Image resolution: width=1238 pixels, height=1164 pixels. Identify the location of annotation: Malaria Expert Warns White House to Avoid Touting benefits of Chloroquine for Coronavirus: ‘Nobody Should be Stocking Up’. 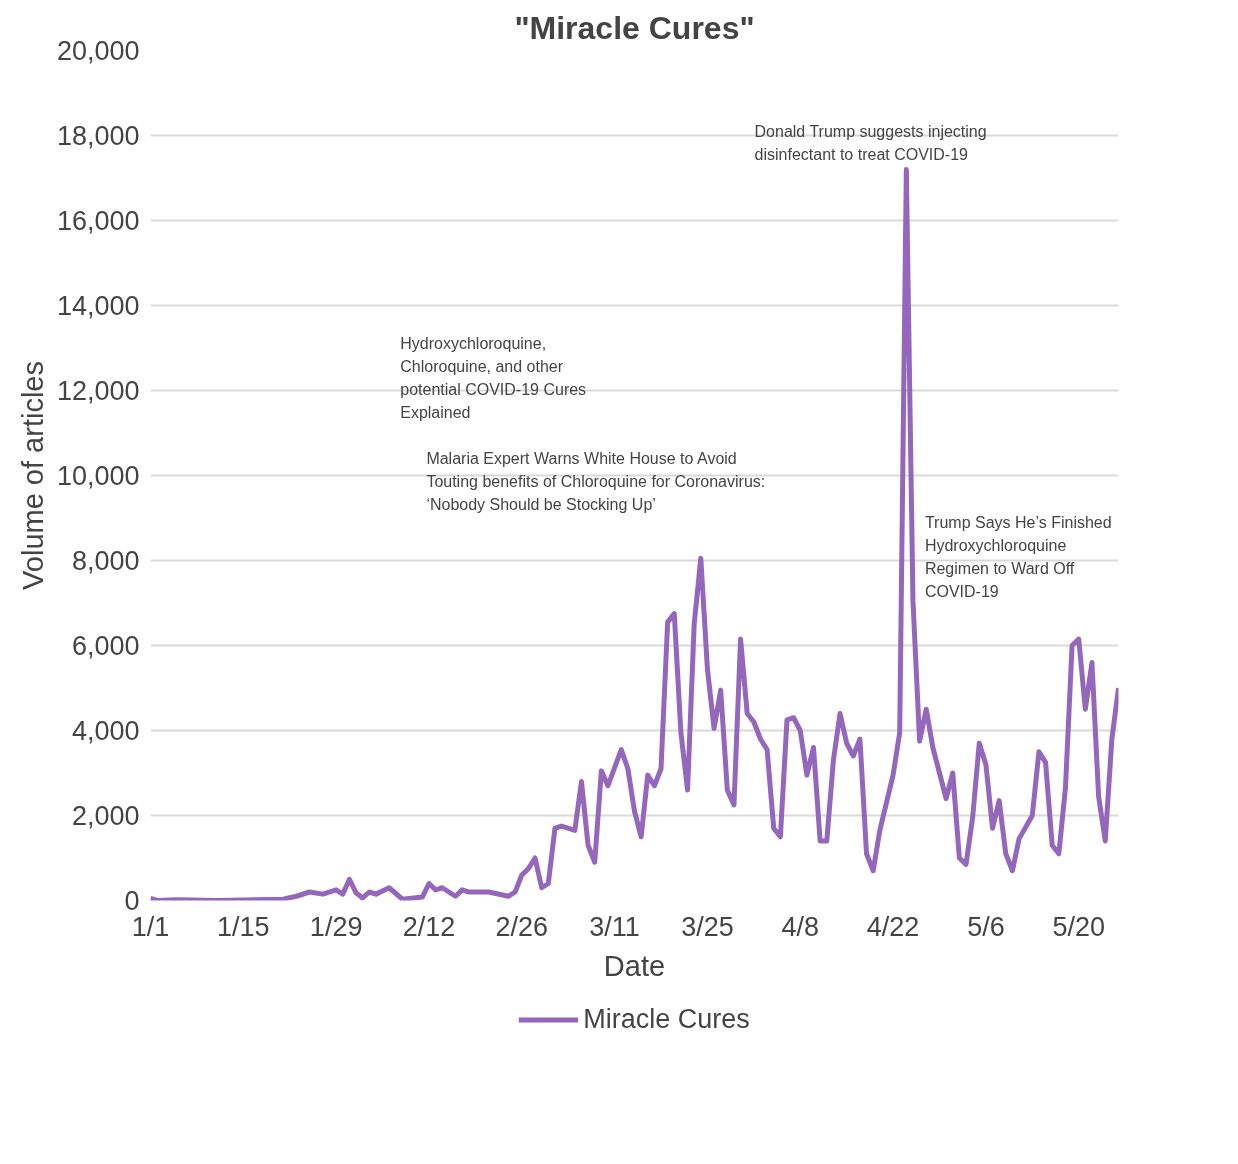
(596, 481).